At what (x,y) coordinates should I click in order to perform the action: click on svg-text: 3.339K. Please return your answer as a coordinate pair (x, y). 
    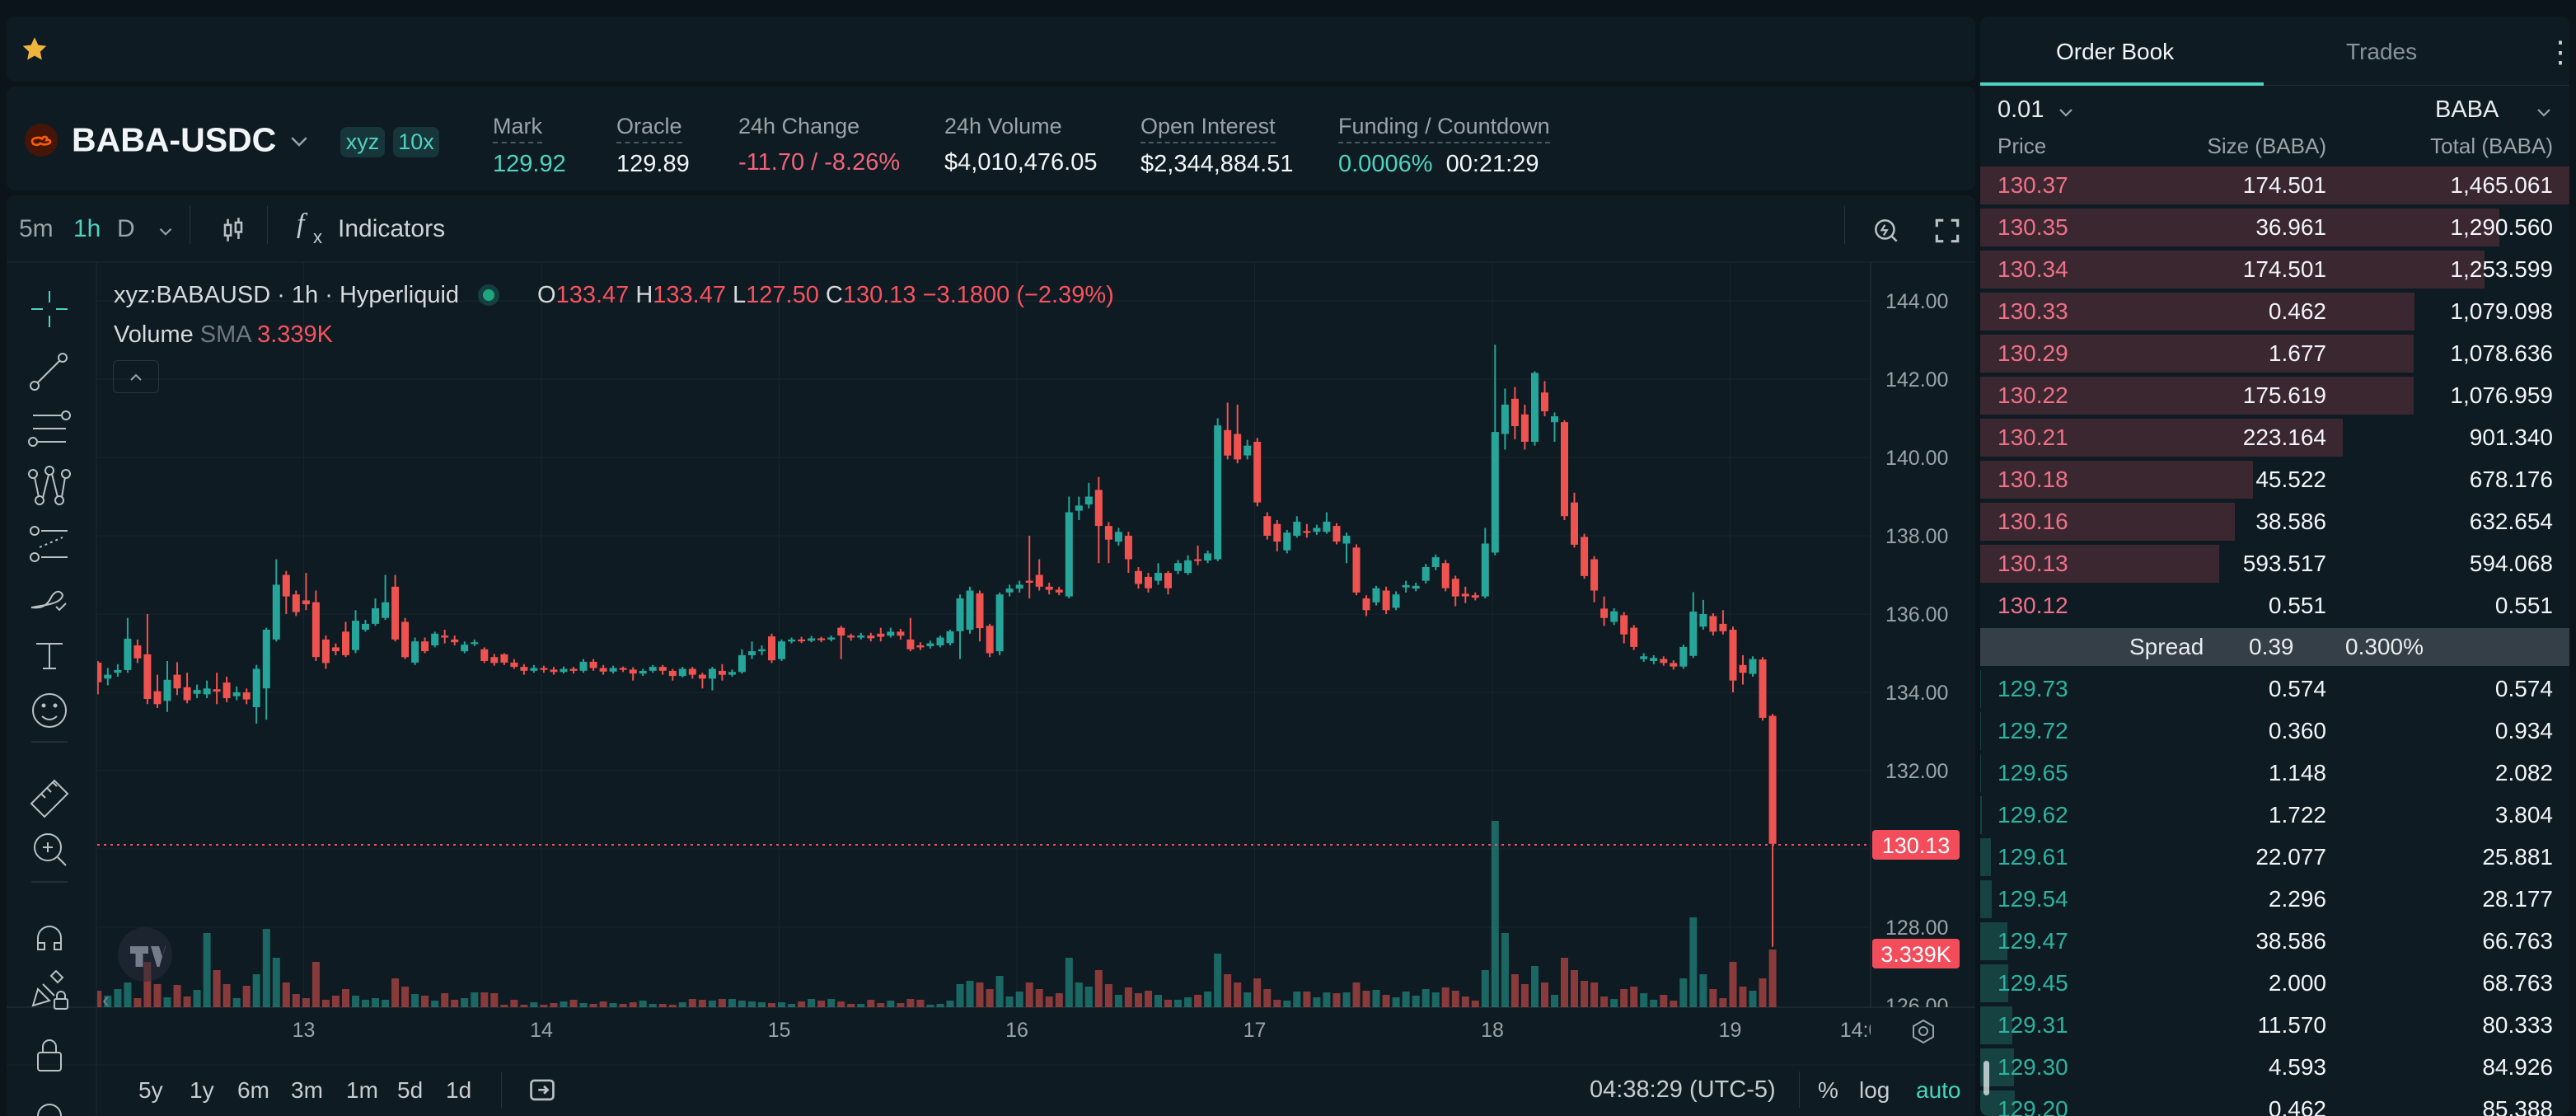
    Looking at the image, I should click on (1915, 954).